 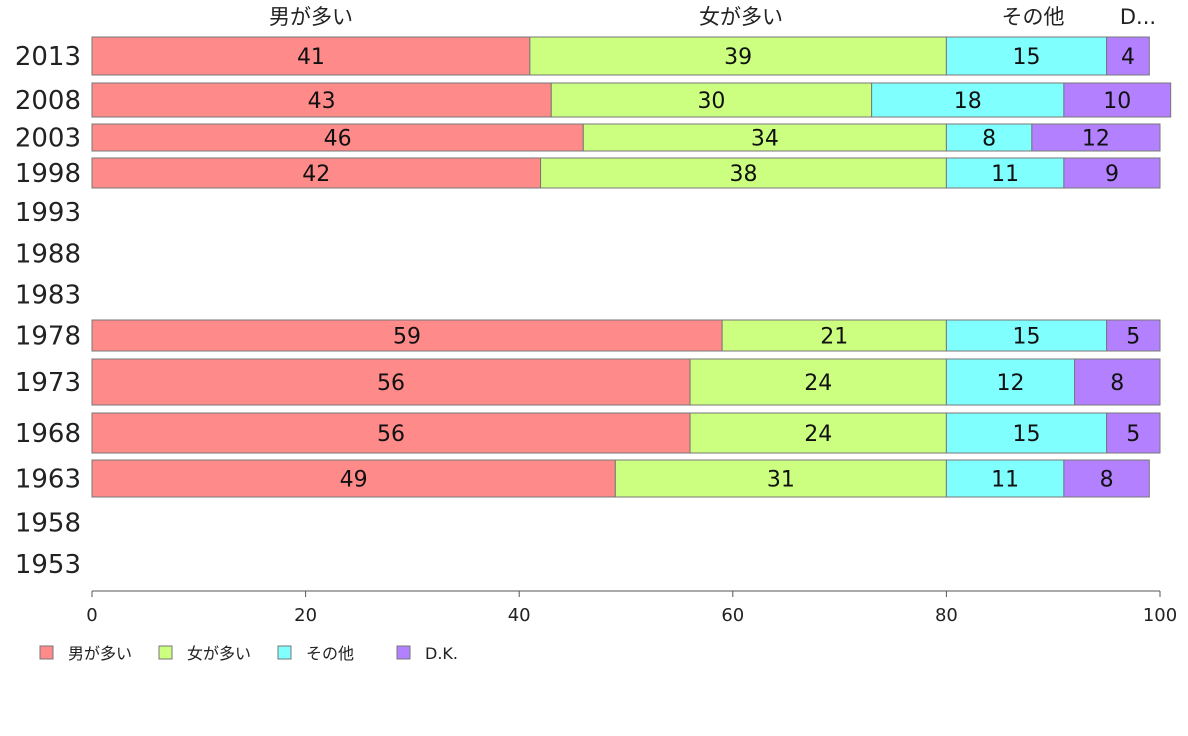 I want to click on data-label-1978-s1: 21, so click(x=834, y=337).